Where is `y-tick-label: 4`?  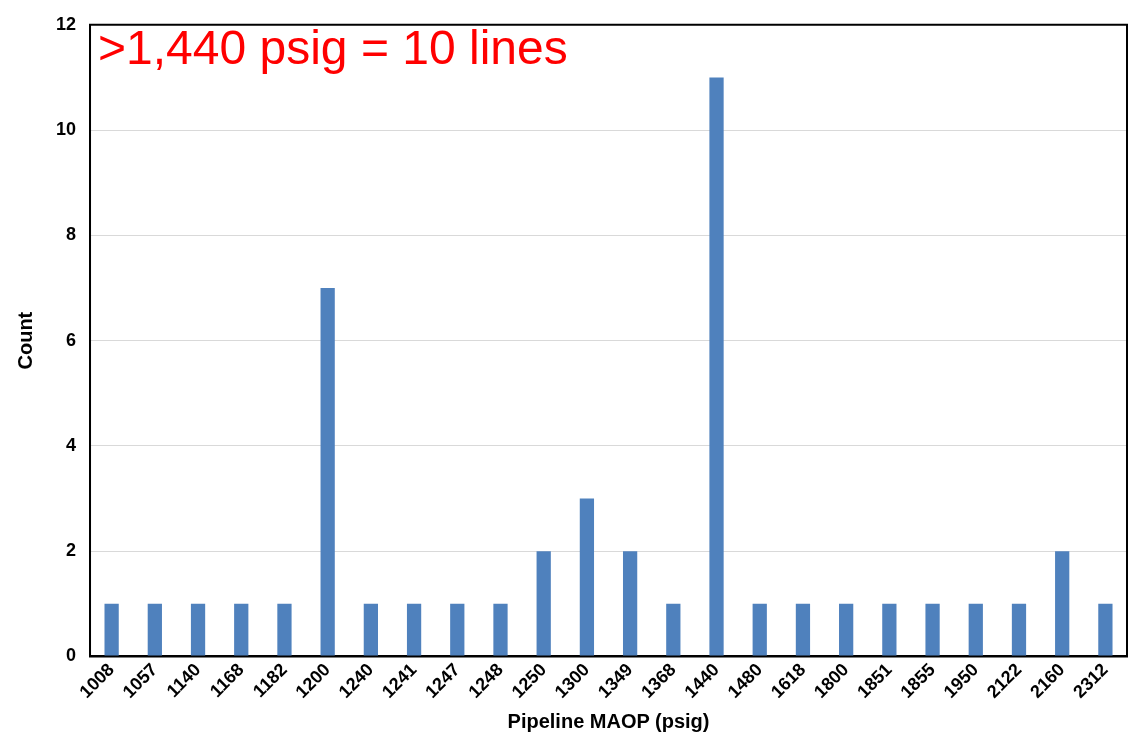 y-tick-label: 4 is located at coordinates (71, 444).